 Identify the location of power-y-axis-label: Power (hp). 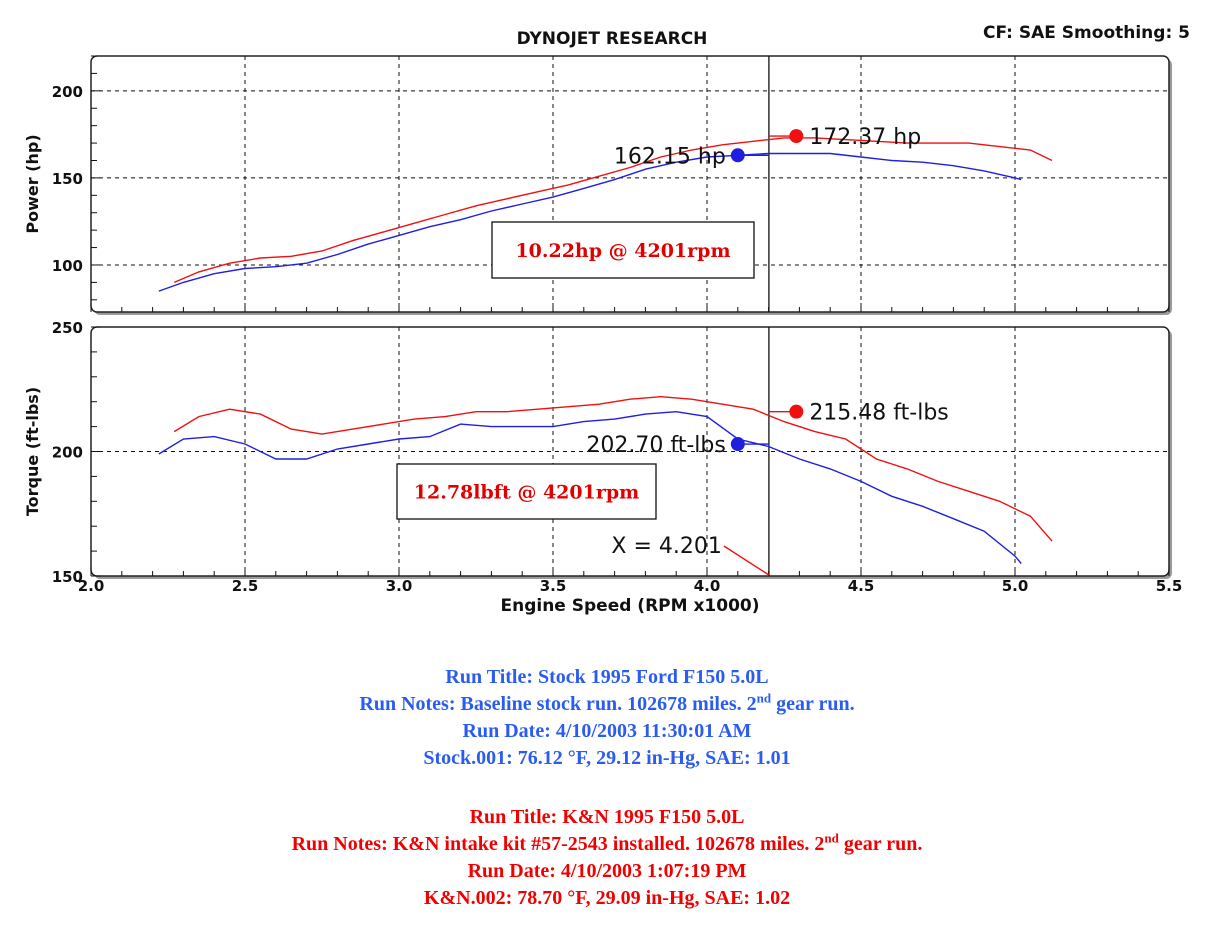
(32, 183).